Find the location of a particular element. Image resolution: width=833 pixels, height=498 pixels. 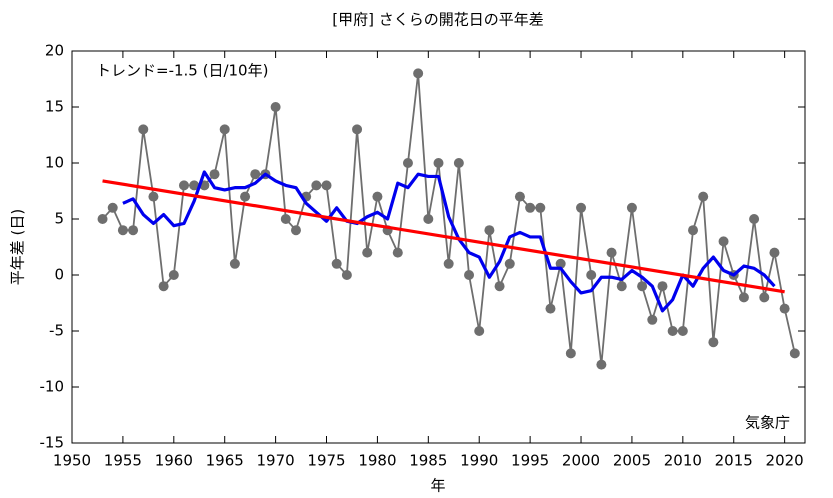

x-tick-label: 1990 is located at coordinates (479, 461).